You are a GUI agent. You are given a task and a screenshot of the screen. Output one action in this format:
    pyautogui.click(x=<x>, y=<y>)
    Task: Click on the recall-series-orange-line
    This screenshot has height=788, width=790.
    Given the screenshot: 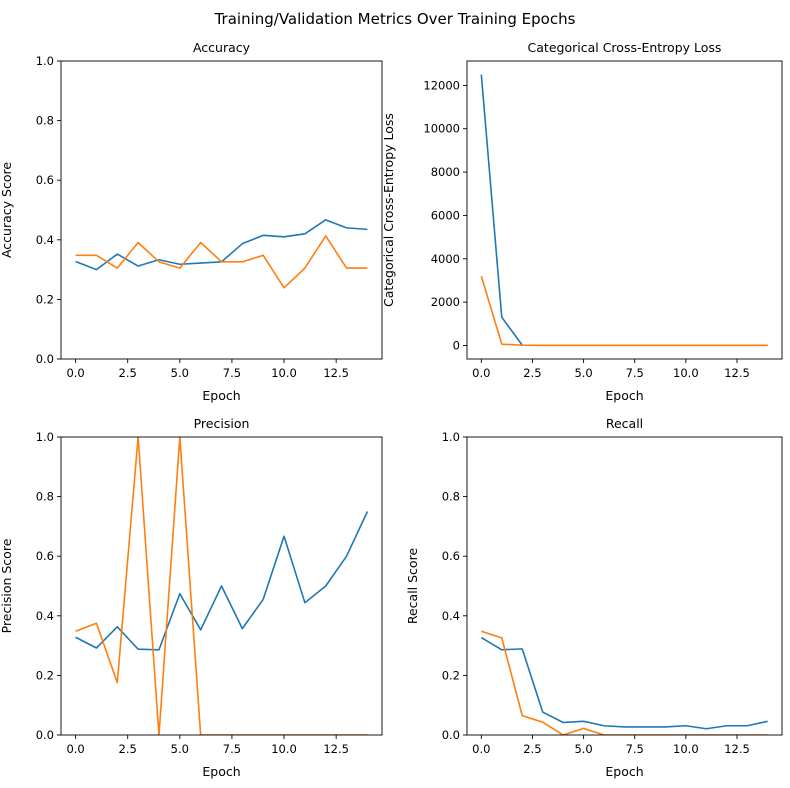 What is the action you would take?
    pyautogui.click(x=624, y=682)
    